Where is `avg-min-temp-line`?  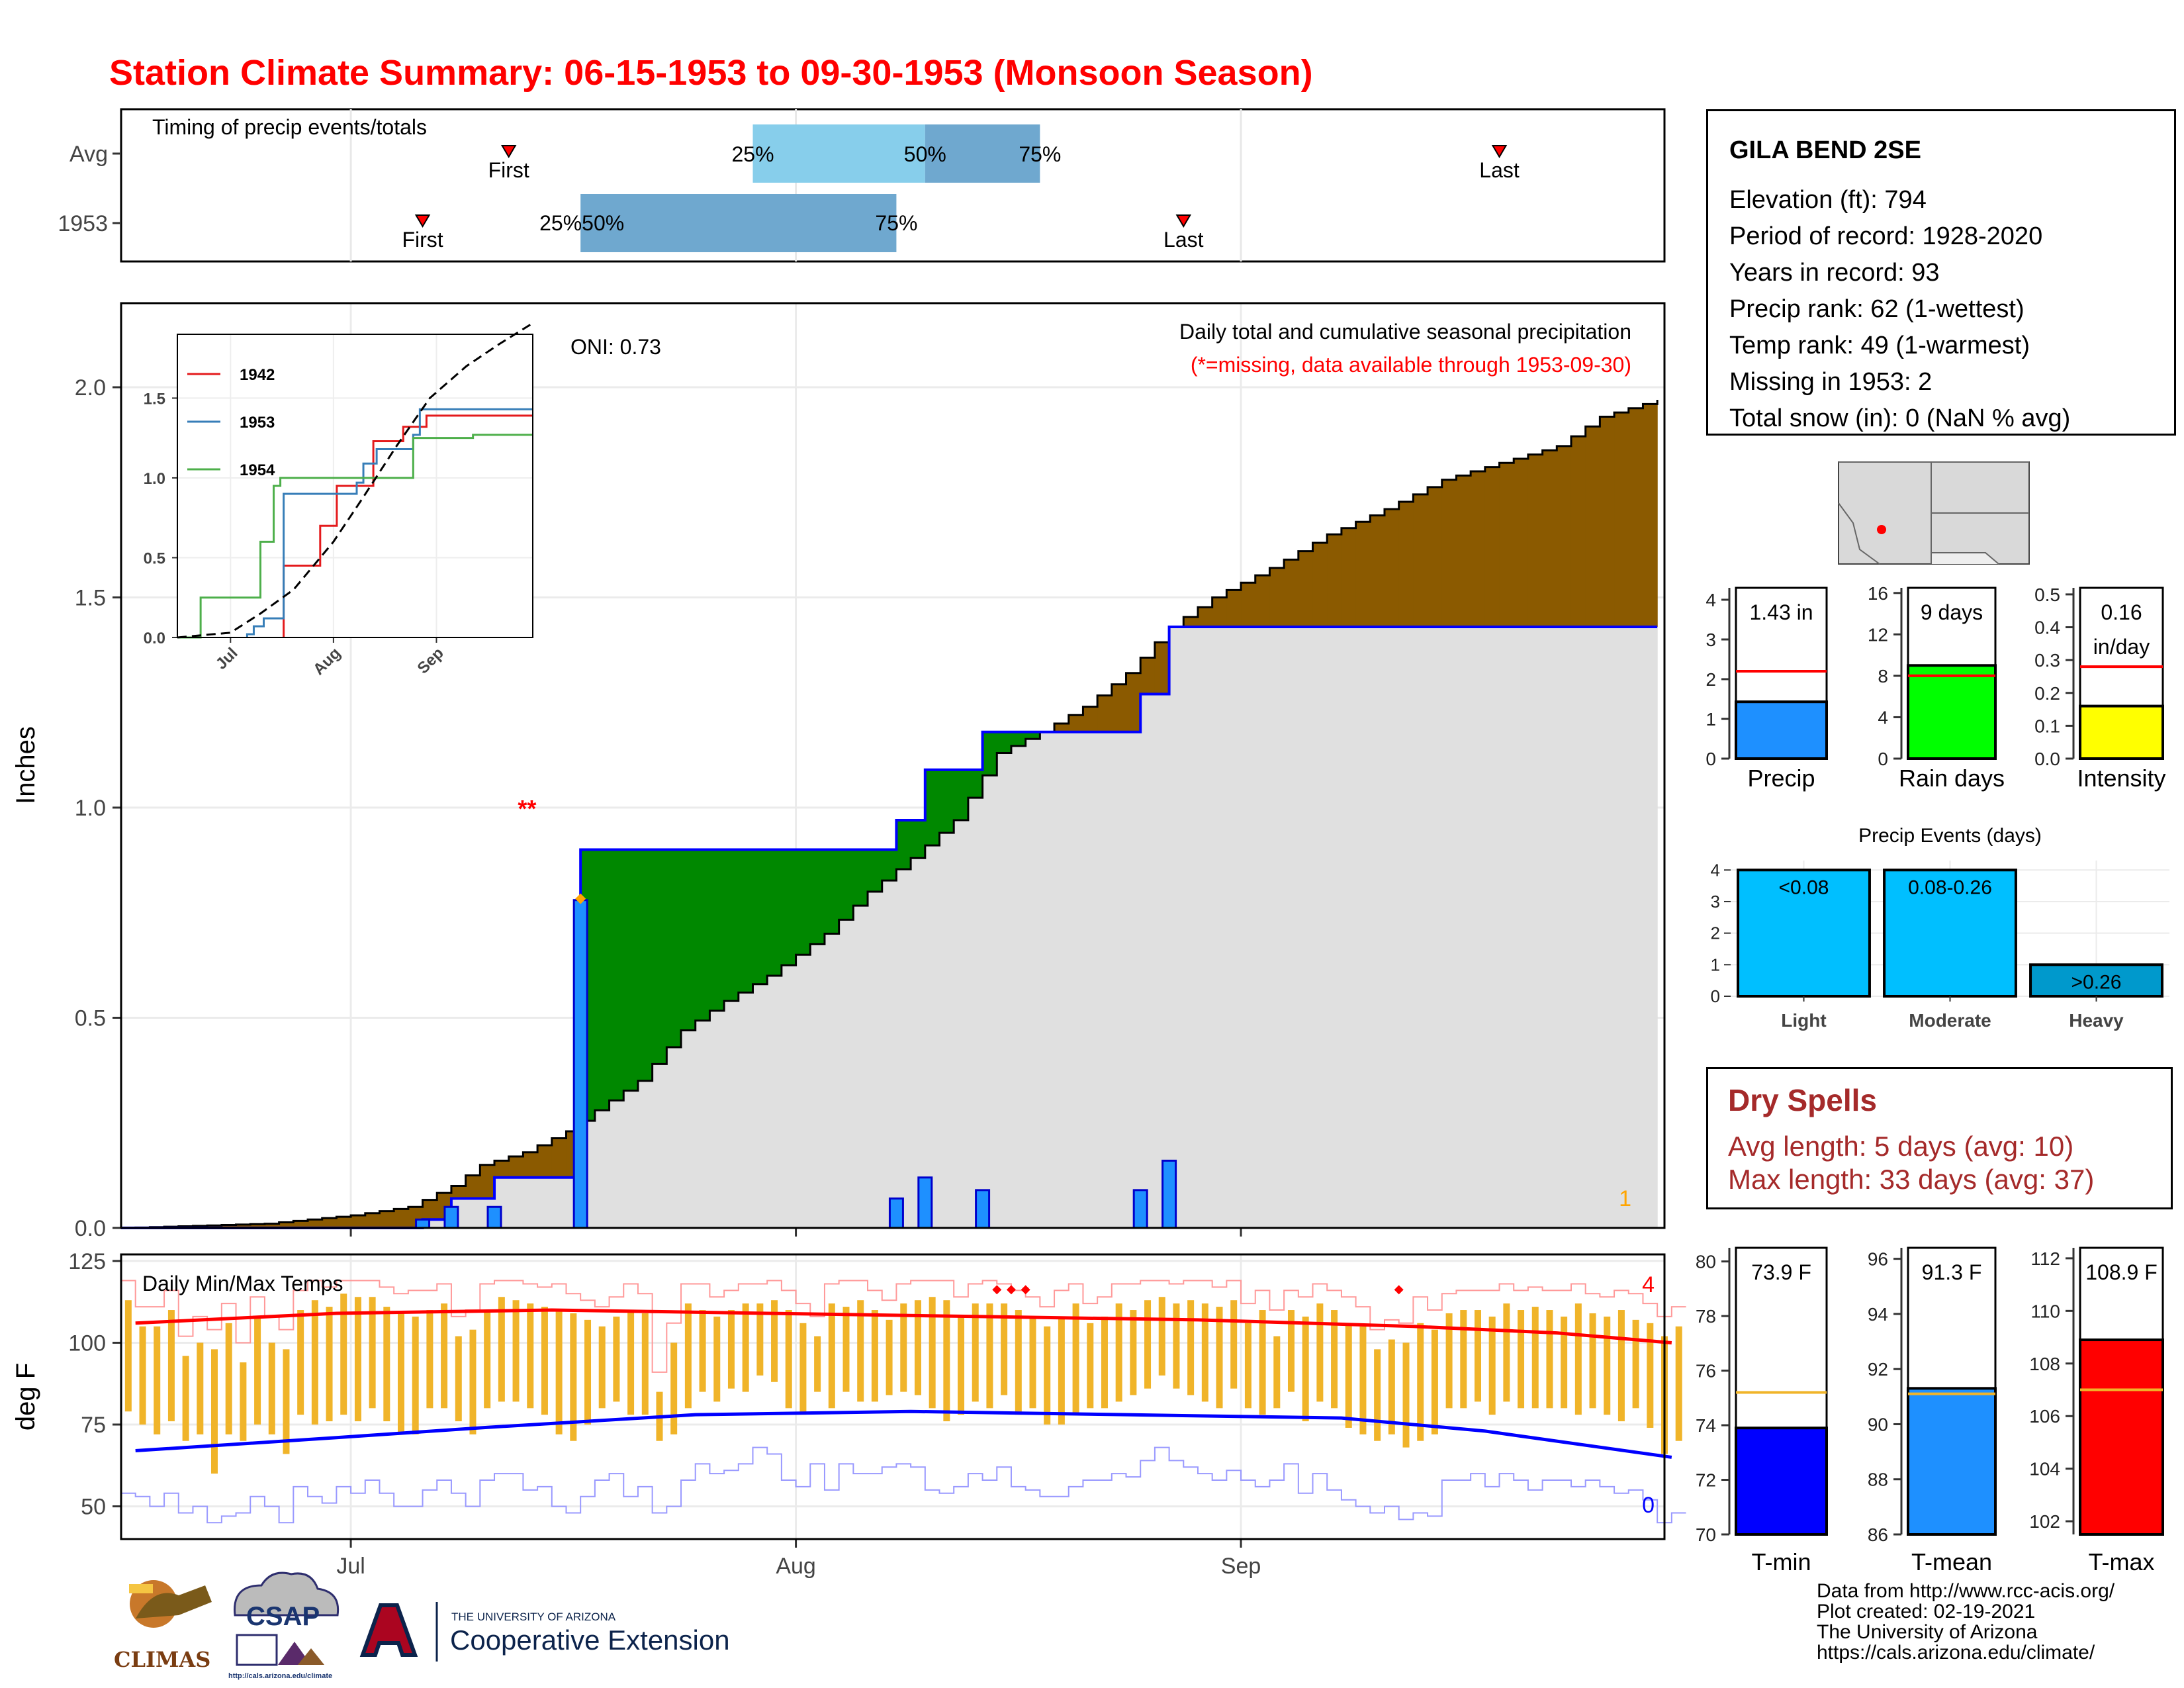
avg-min-temp-line is located at coordinates (903, 1434).